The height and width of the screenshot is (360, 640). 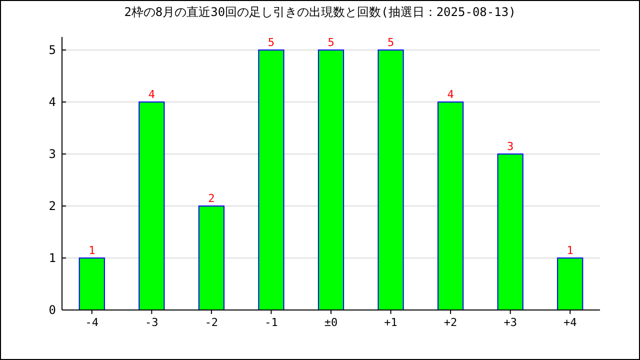 I want to click on y-tick-label: 1, so click(x=52, y=258).